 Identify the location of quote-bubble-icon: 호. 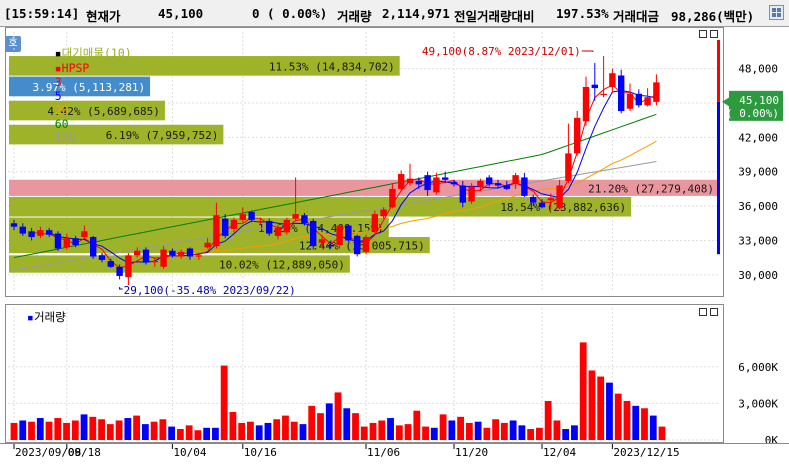
(13, 44).